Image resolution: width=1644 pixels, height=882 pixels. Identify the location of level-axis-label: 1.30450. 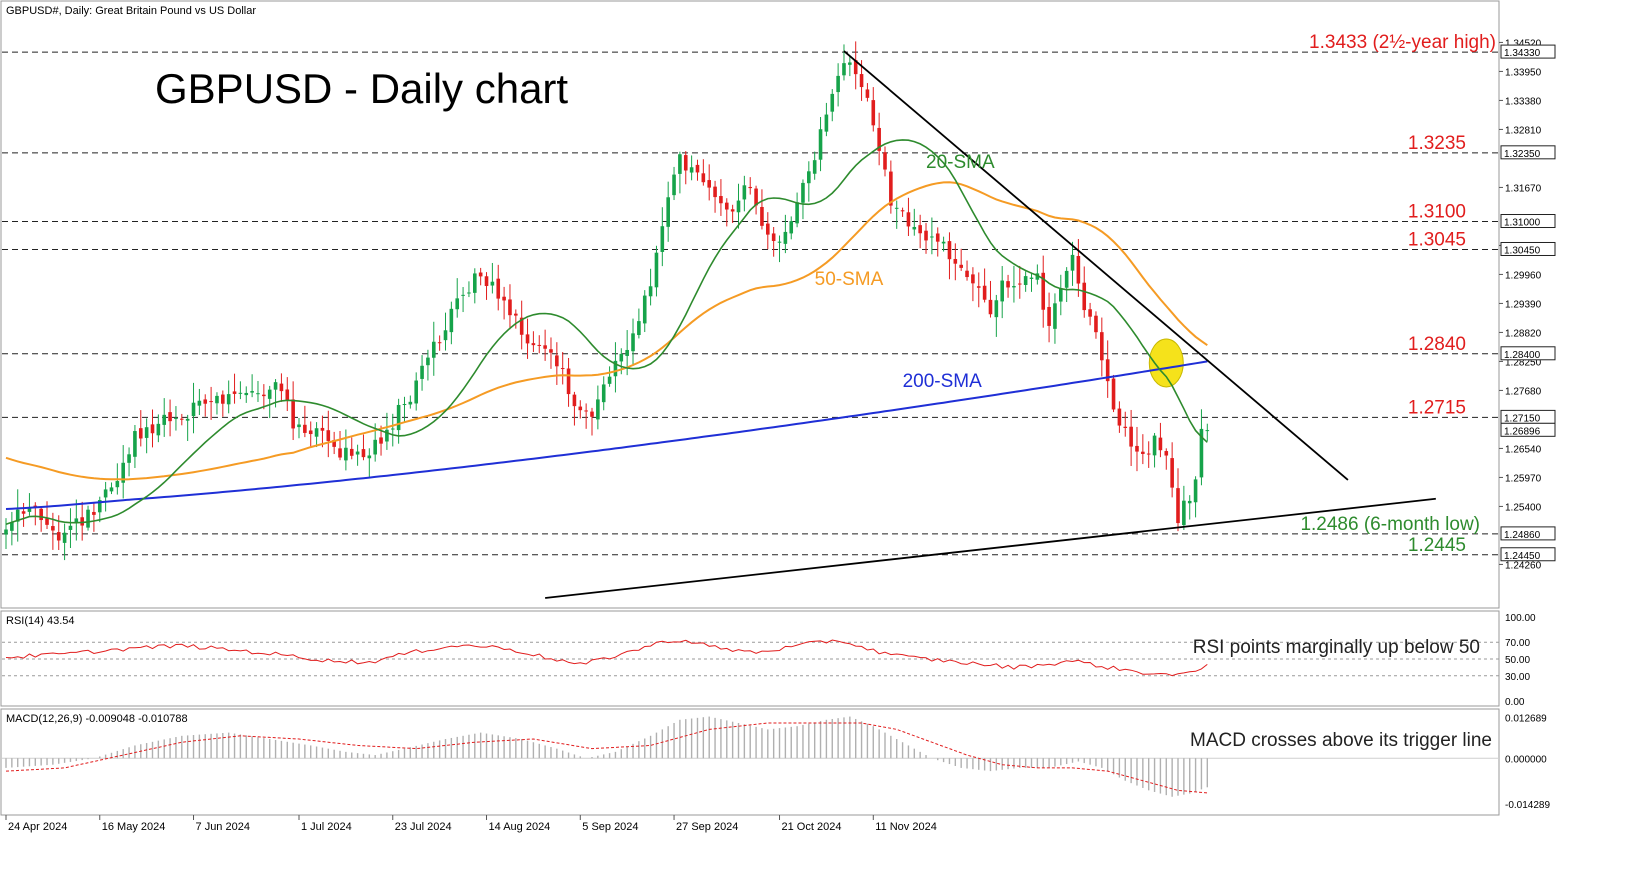
(1522, 250).